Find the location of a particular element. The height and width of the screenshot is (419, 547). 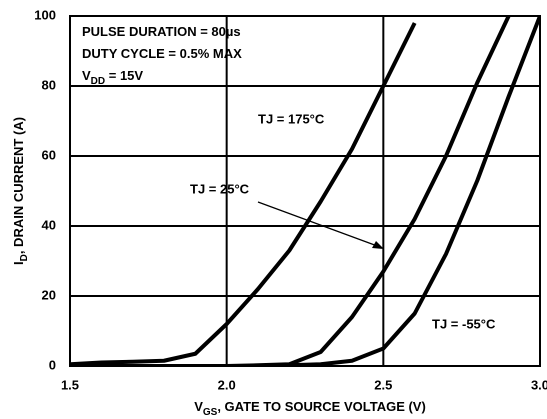

series-label: TJ = -55°C is located at coordinates (464, 323).